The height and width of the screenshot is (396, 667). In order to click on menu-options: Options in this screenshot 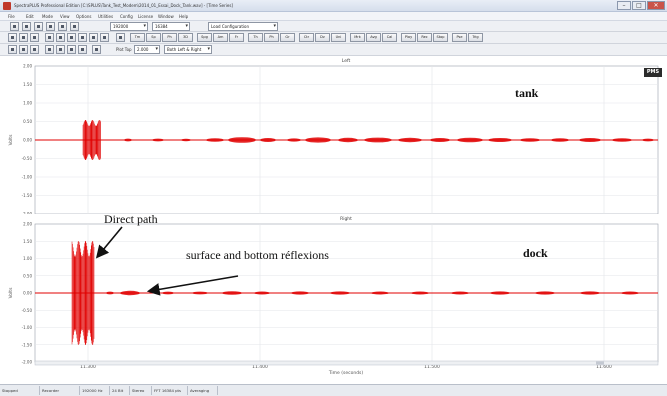, I will do `click(84, 16)`.